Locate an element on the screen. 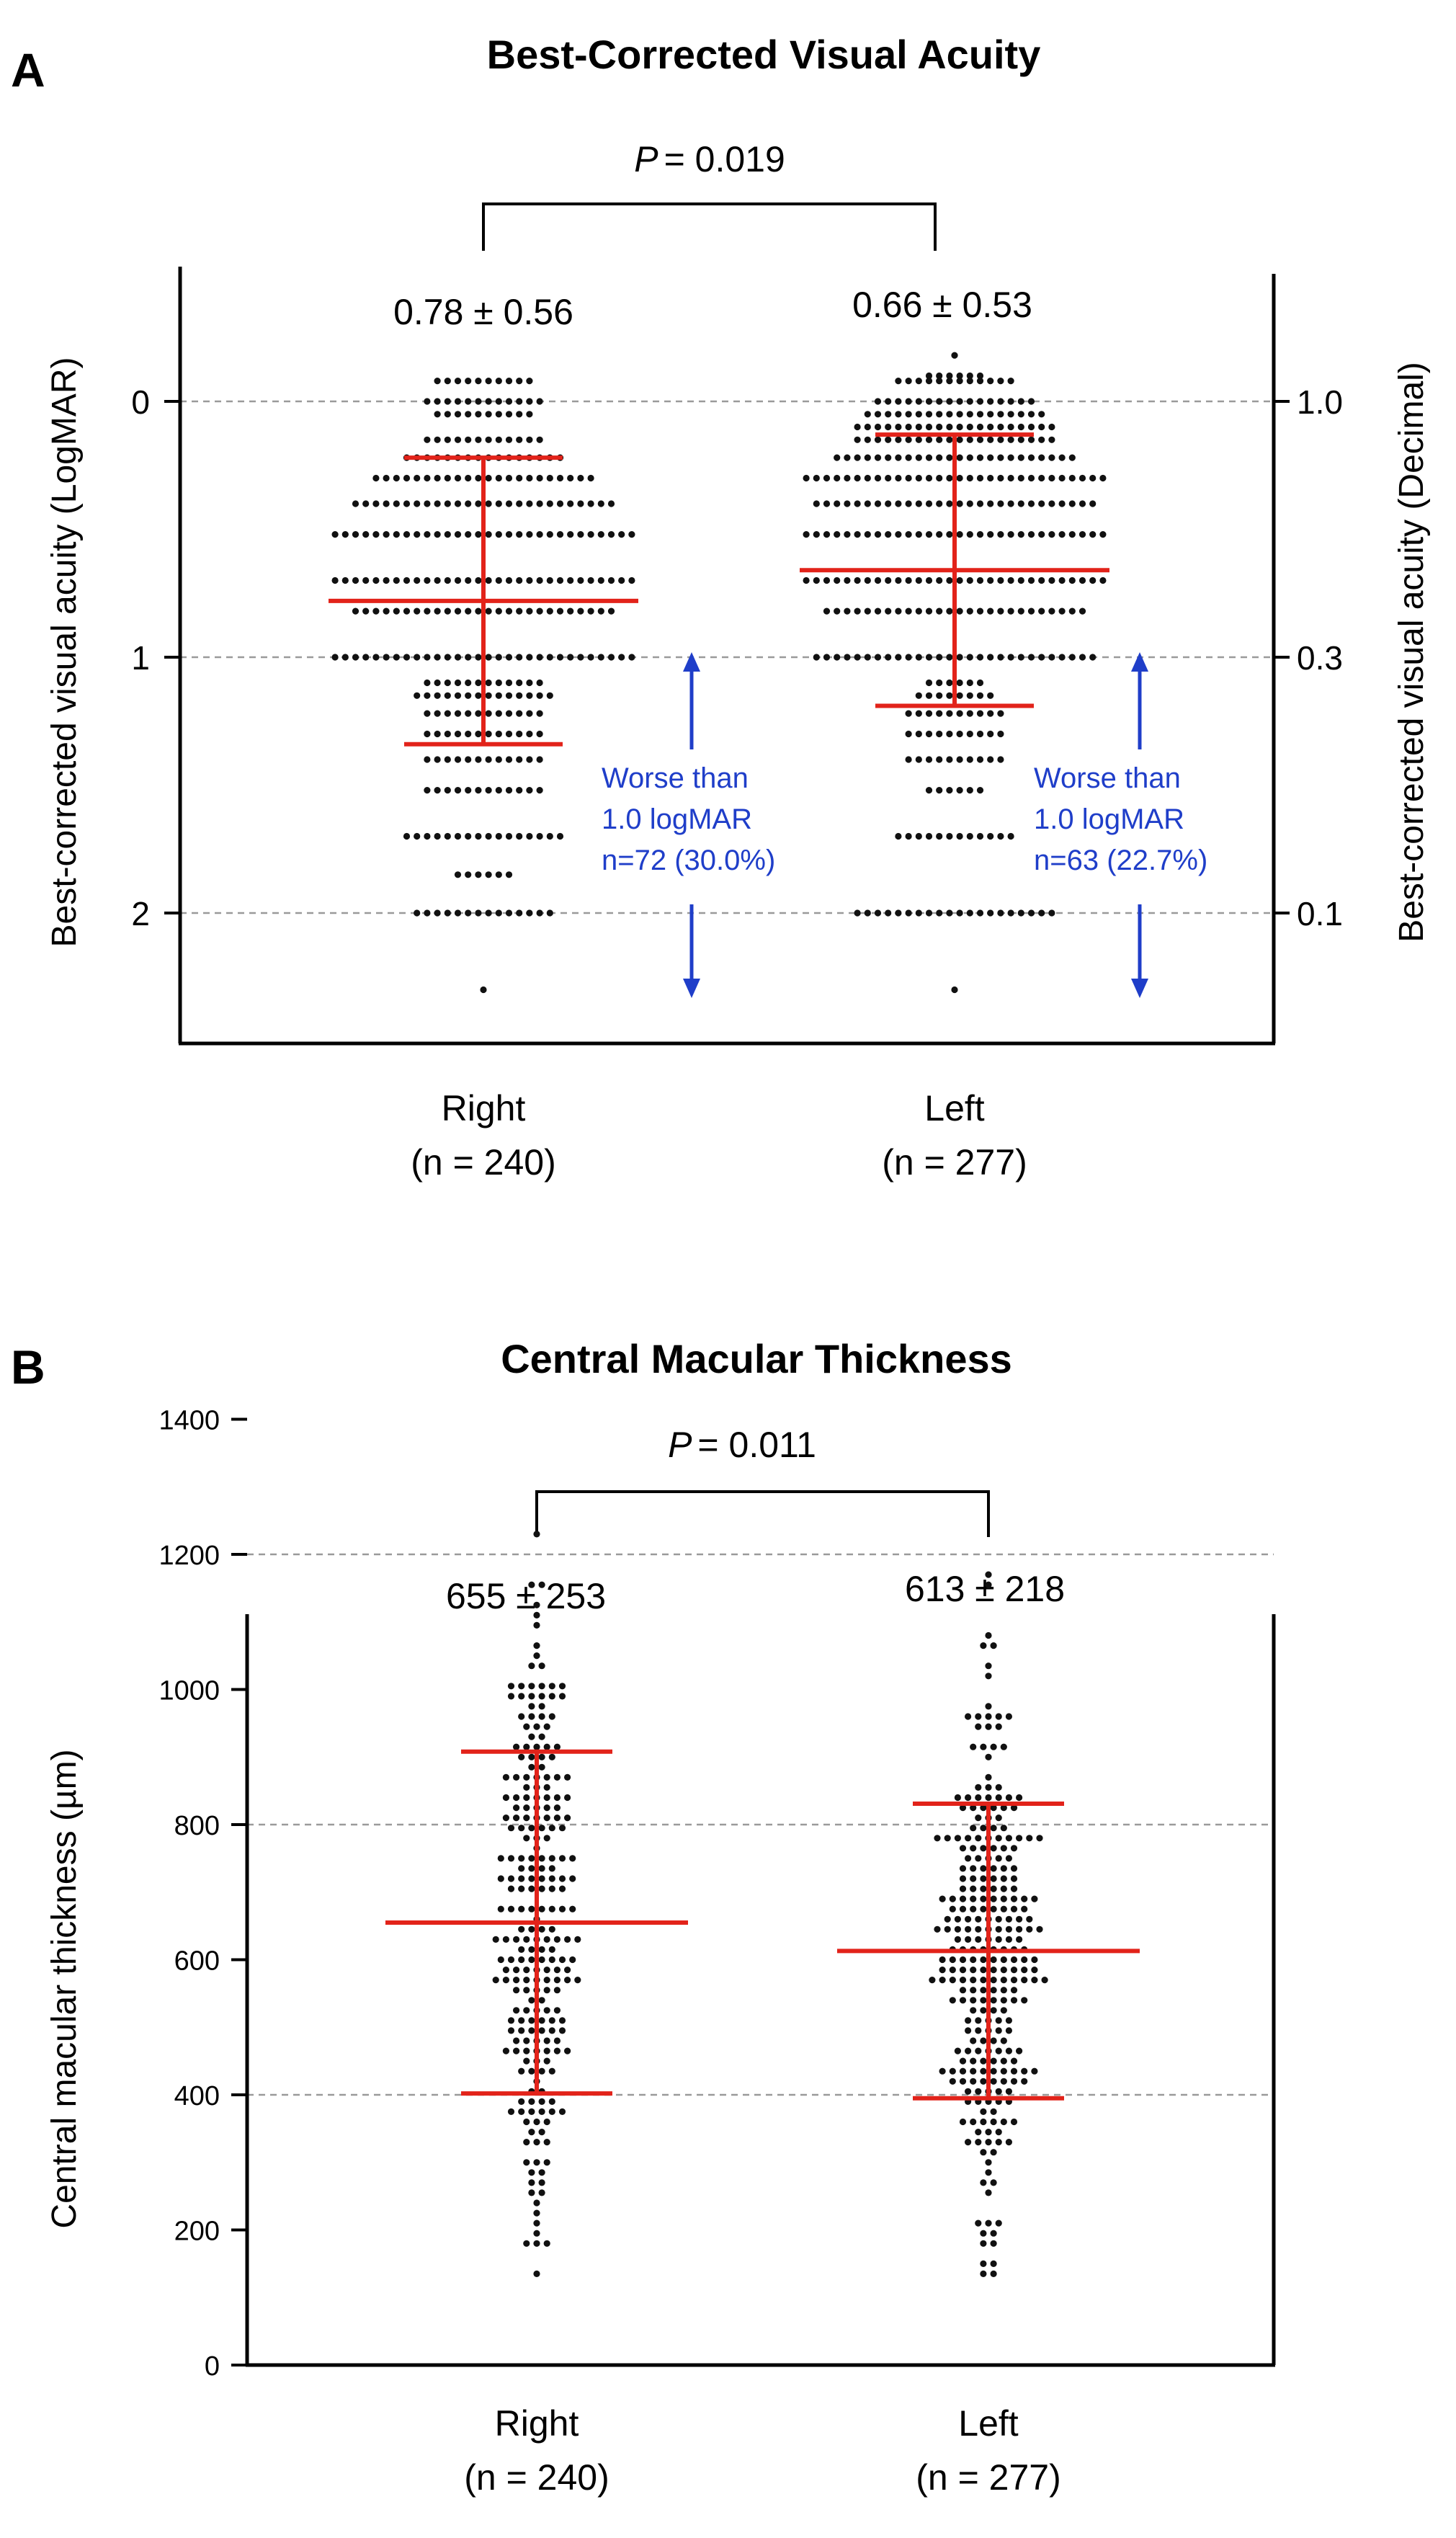 The image size is (1456, 2538). y-tick-label: 0 is located at coordinates (212, 2366).